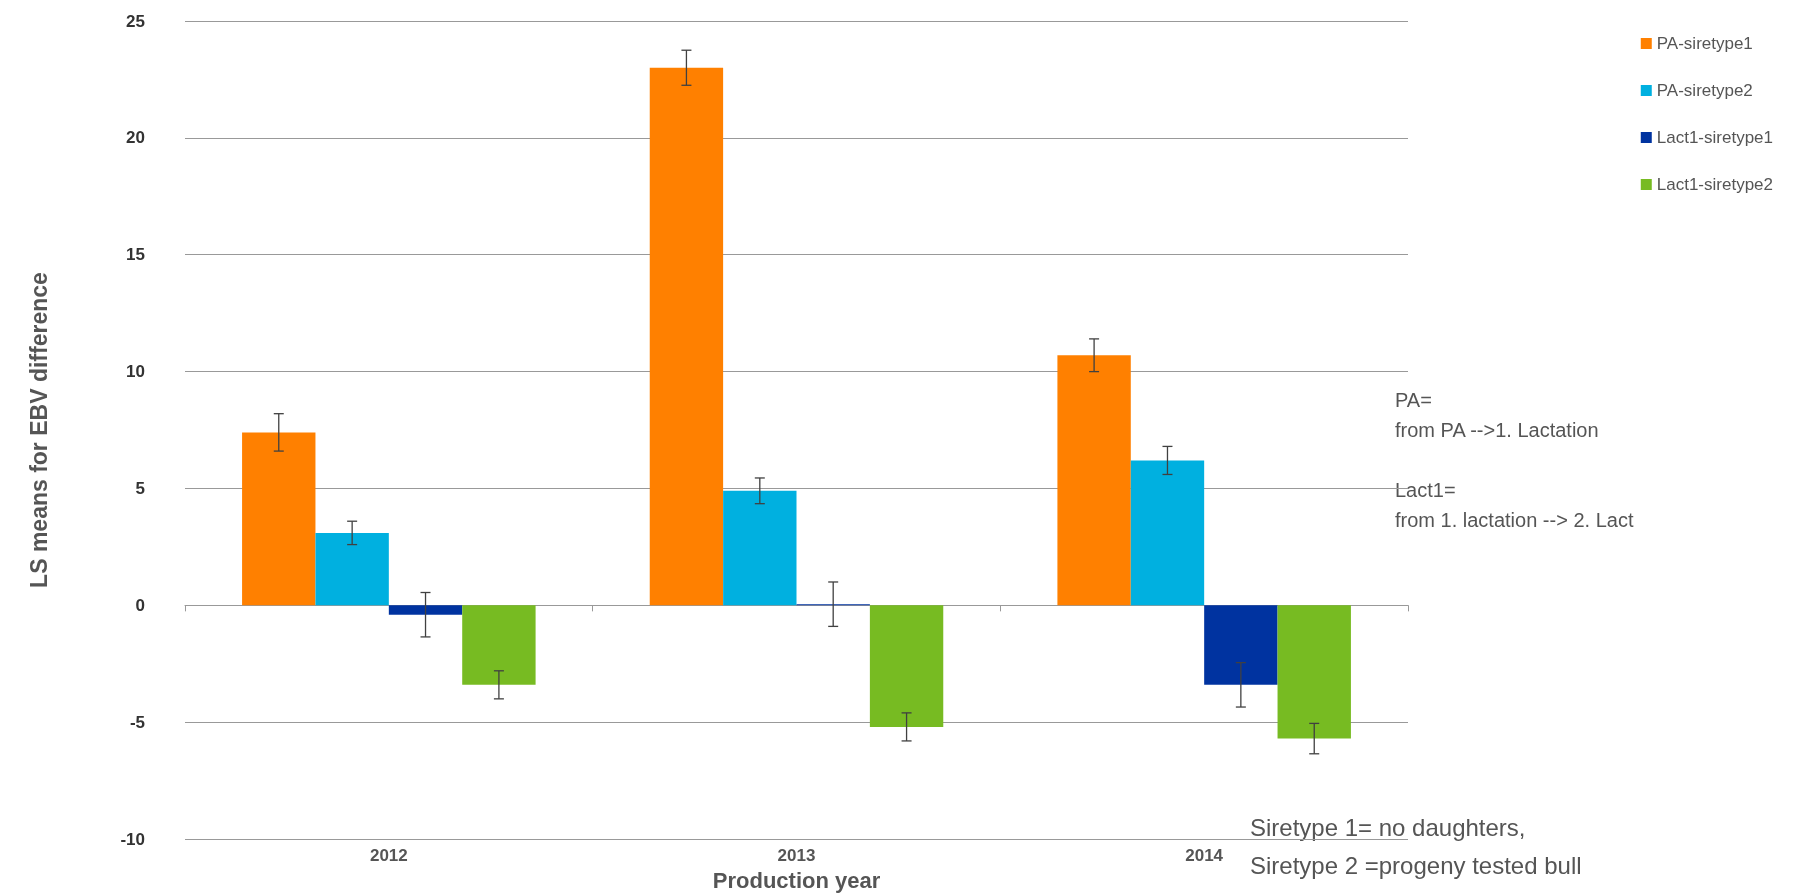  What do you see at coordinates (1704, 43) in the screenshot?
I see `legend-label: PA-siretype1` at bounding box center [1704, 43].